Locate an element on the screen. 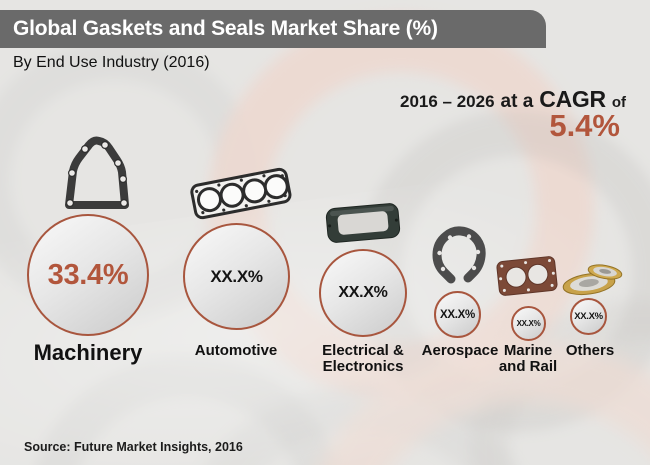 This screenshot has width=650, height=465. machinery-share-circle: 33.4% is located at coordinates (88, 275).